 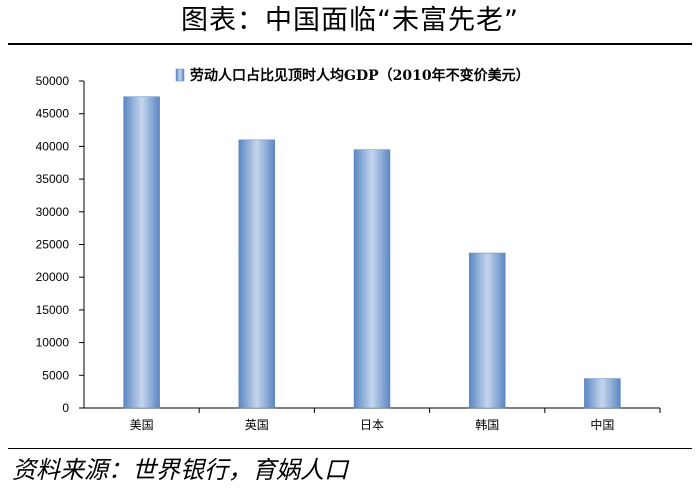 What do you see at coordinates (257, 425) in the screenshot?
I see `x-category-label: 英国` at bounding box center [257, 425].